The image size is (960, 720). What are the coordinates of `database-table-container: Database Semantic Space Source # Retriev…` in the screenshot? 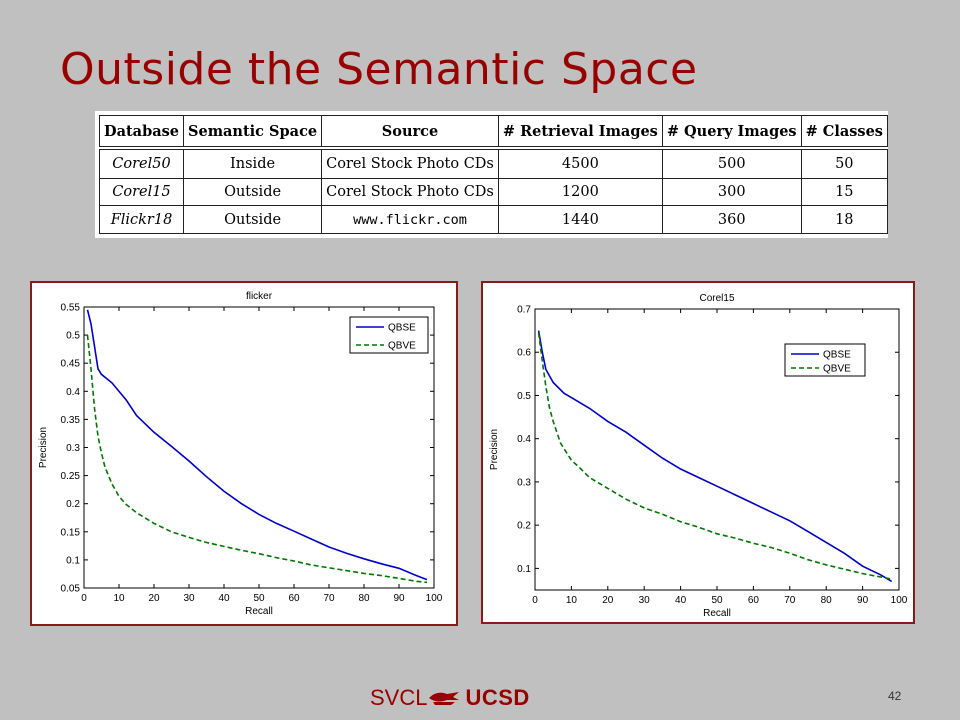 It's located at (491, 174).